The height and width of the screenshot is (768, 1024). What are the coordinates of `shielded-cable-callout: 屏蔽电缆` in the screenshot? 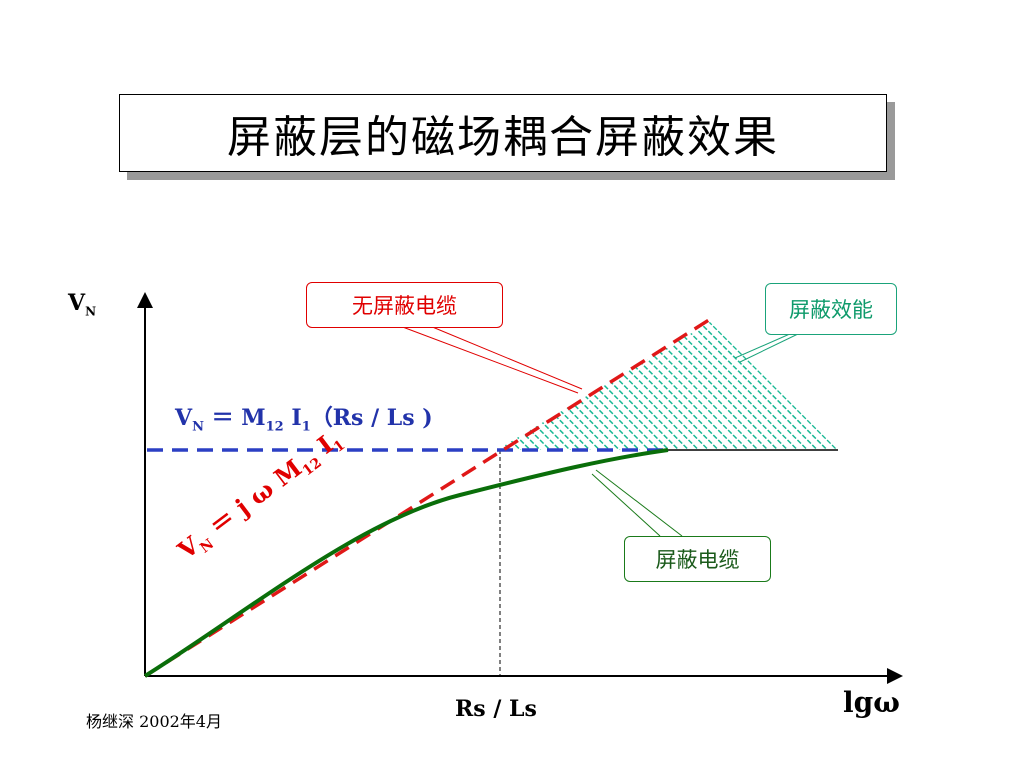 It's located at (697, 559).